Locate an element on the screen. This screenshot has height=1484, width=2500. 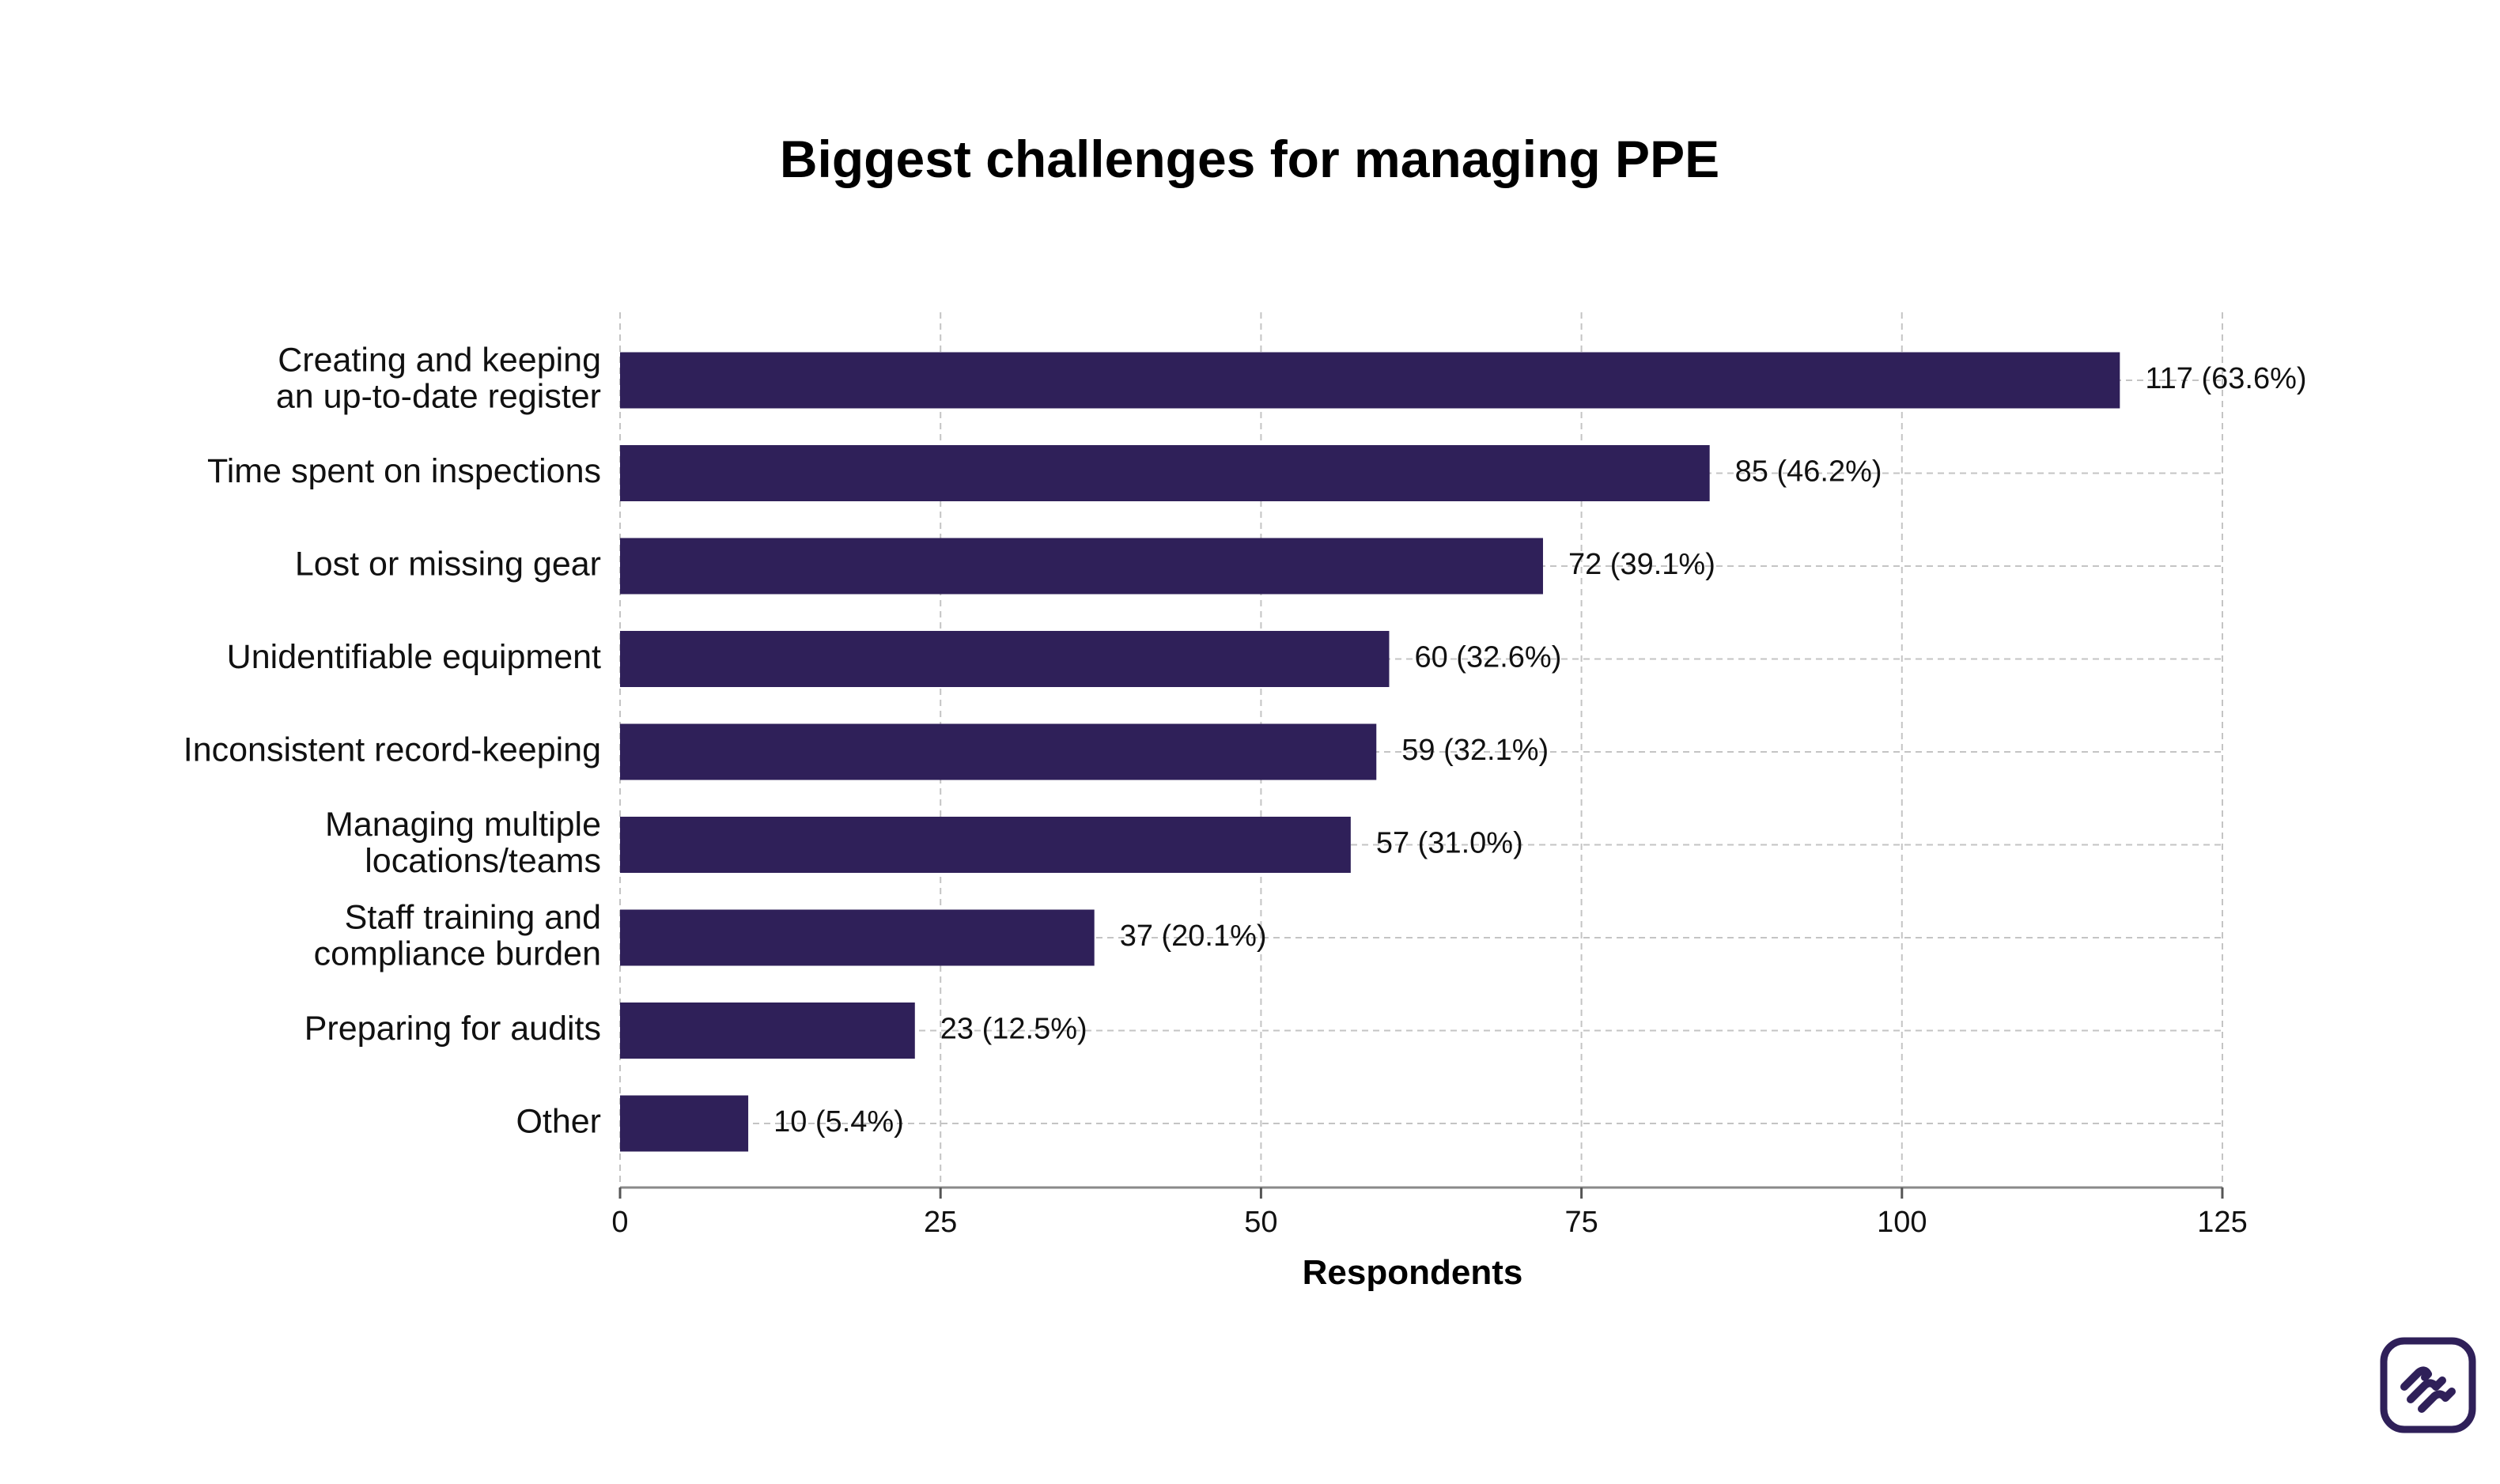
category-label: Managing multiple locations/teams is located at coordinates (463, 843).